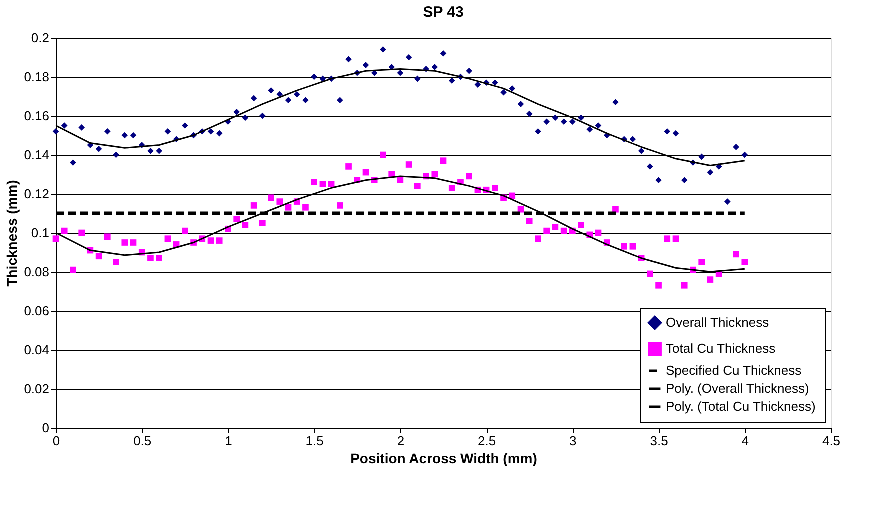 Image resolution: width=889 pixels, height=527 pixels. I want to click on x-tick-label: 3, so click(573, 441).